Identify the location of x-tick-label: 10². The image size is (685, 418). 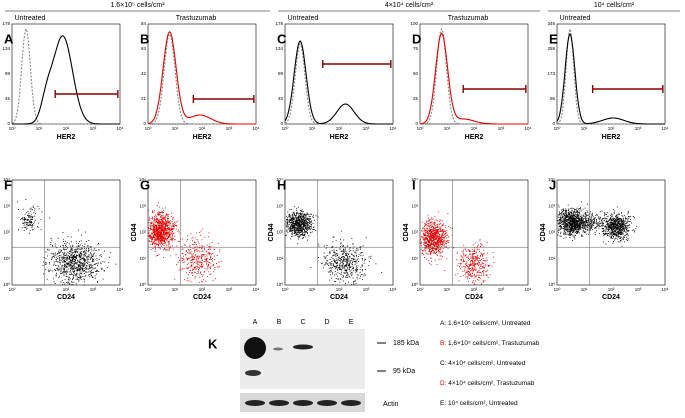
(611, 289).